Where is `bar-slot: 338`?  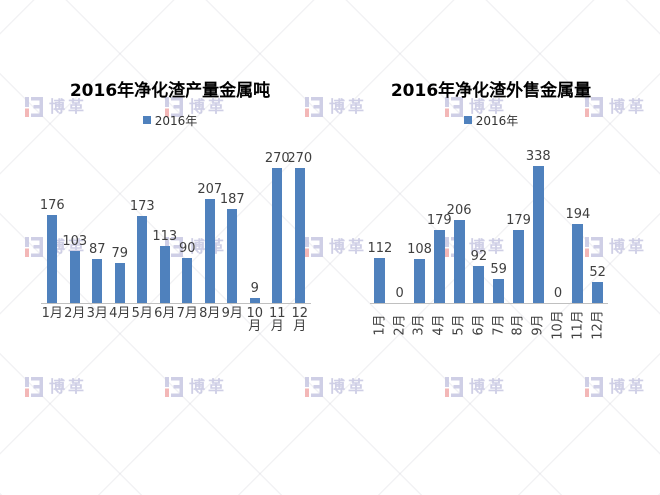 bar-slot: 338 is located at coordinates (538, 215).